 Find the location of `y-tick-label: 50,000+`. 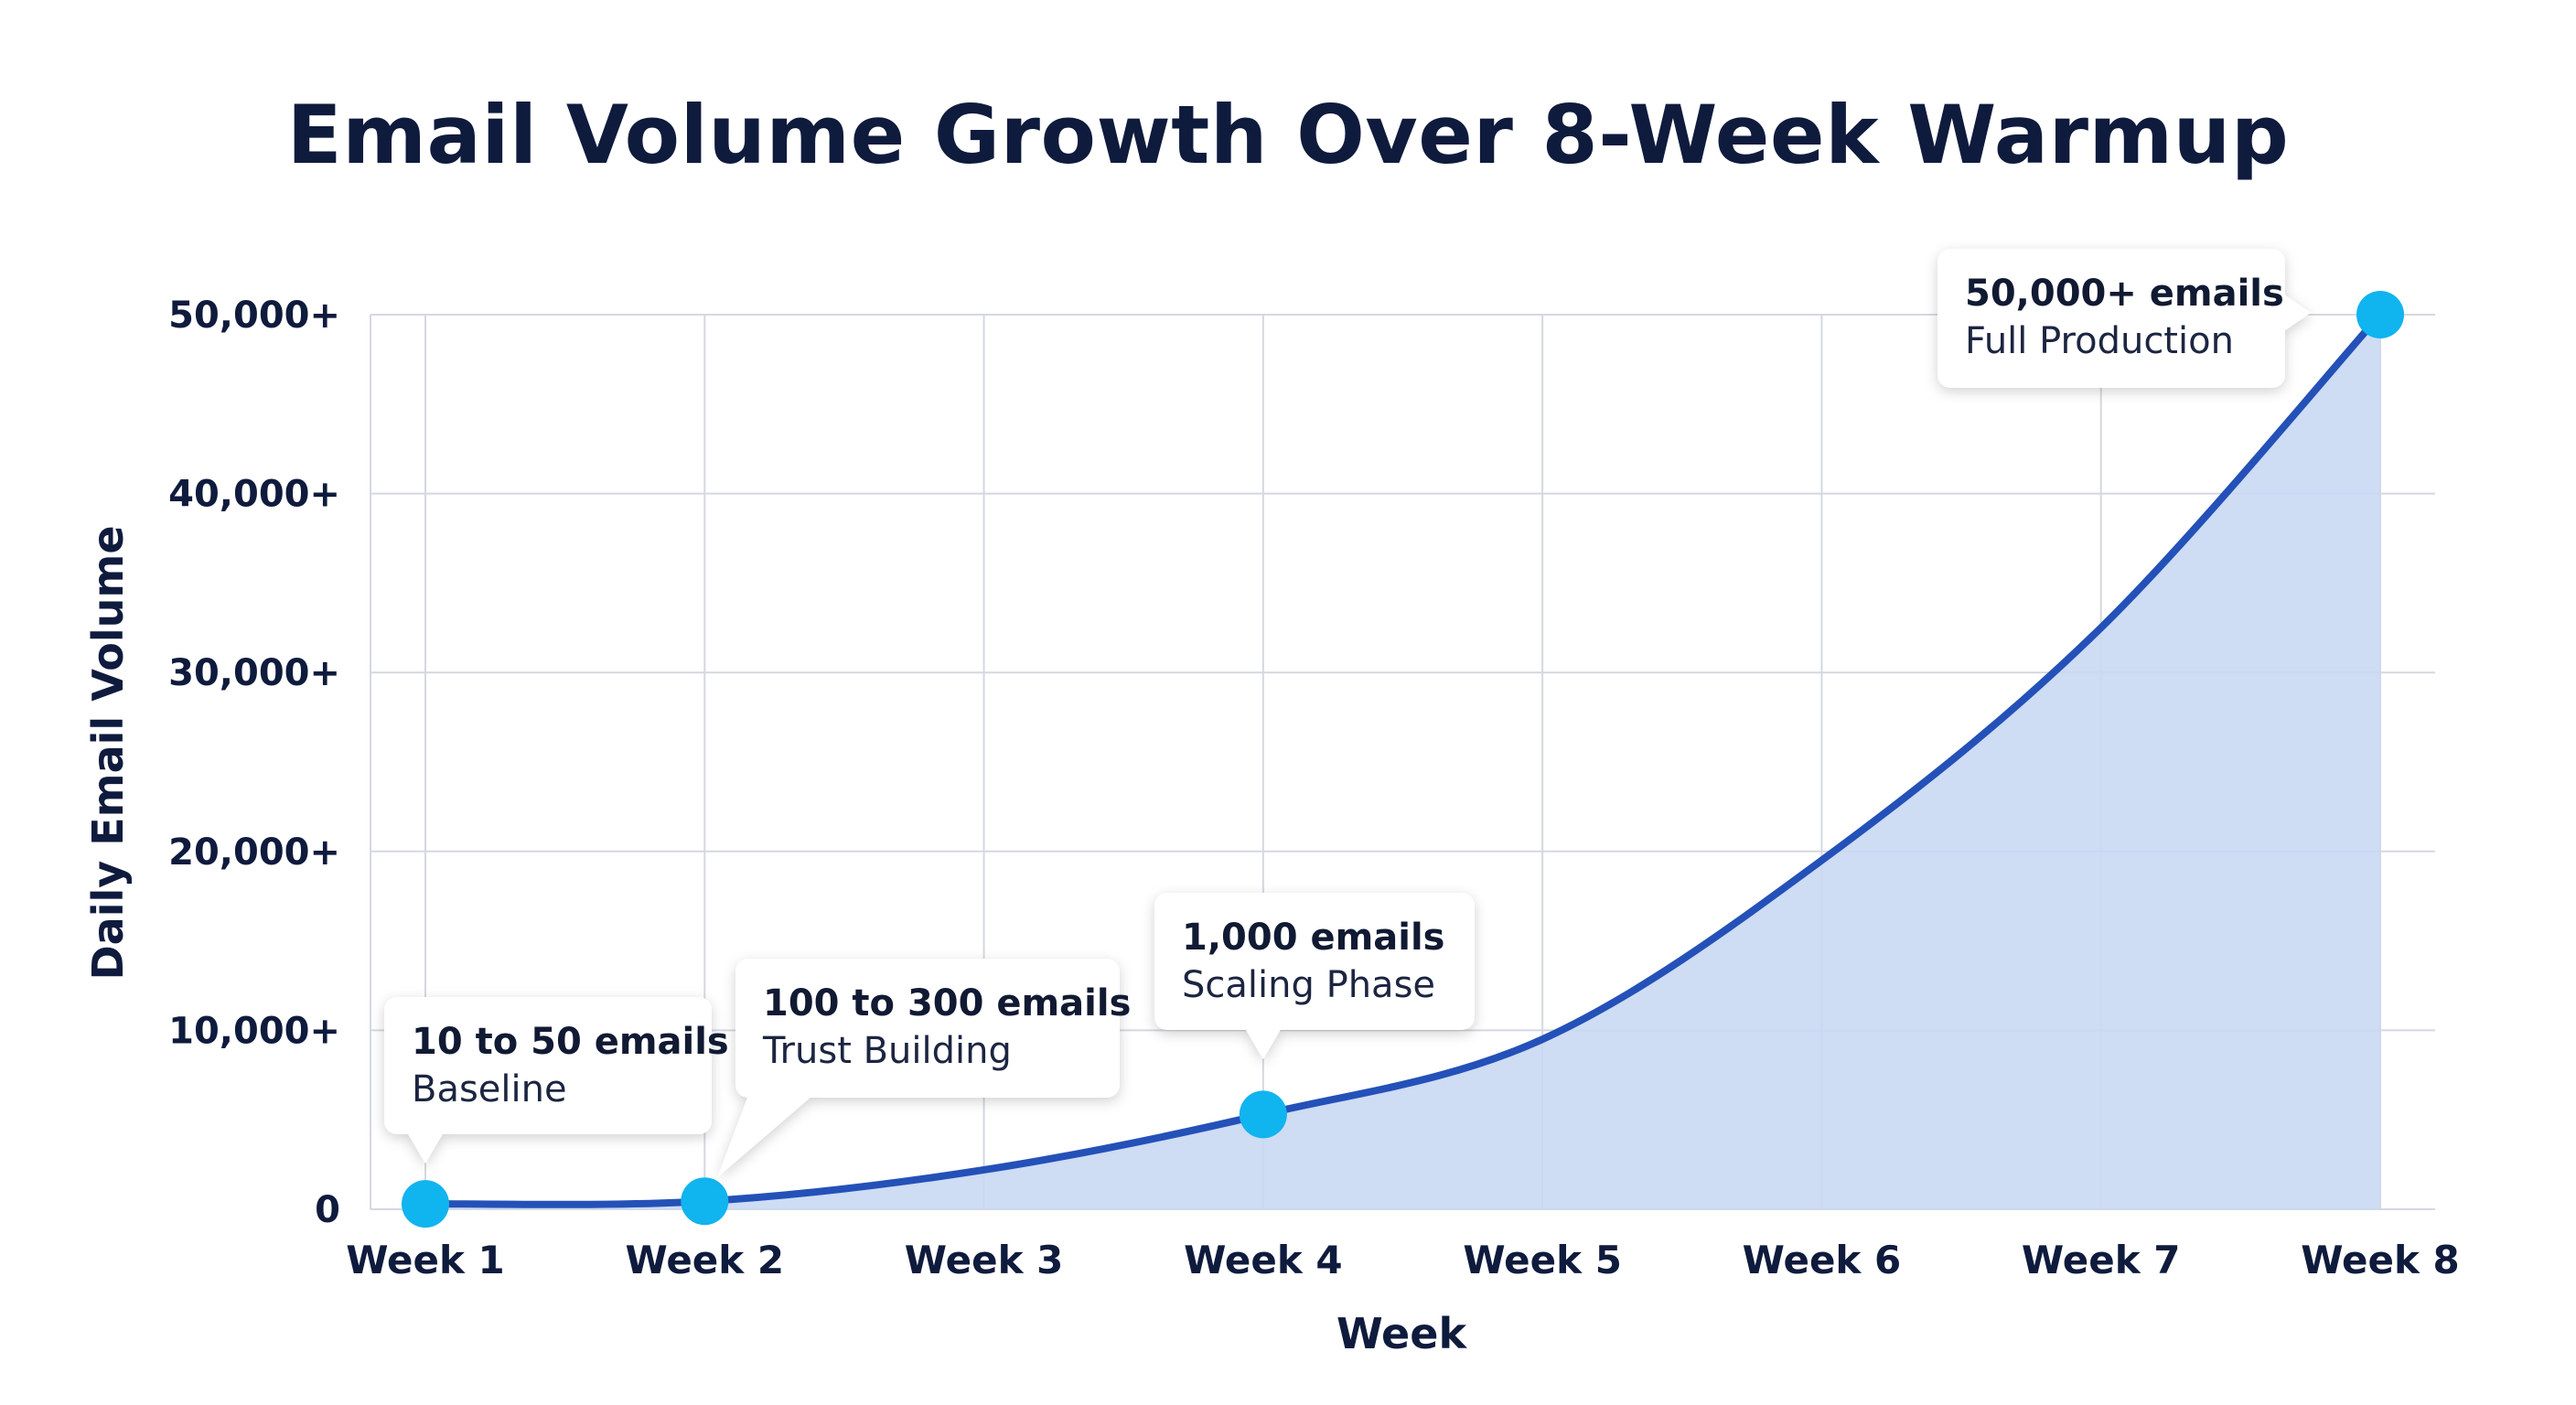

y-tick-label: 50,000+ is located at coordinates (254, 316).